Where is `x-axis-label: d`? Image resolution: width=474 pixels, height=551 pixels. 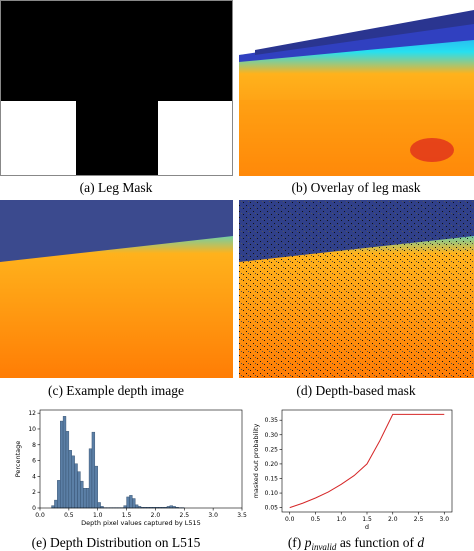
x-axis-label: d is located at coordinates (367, 527).